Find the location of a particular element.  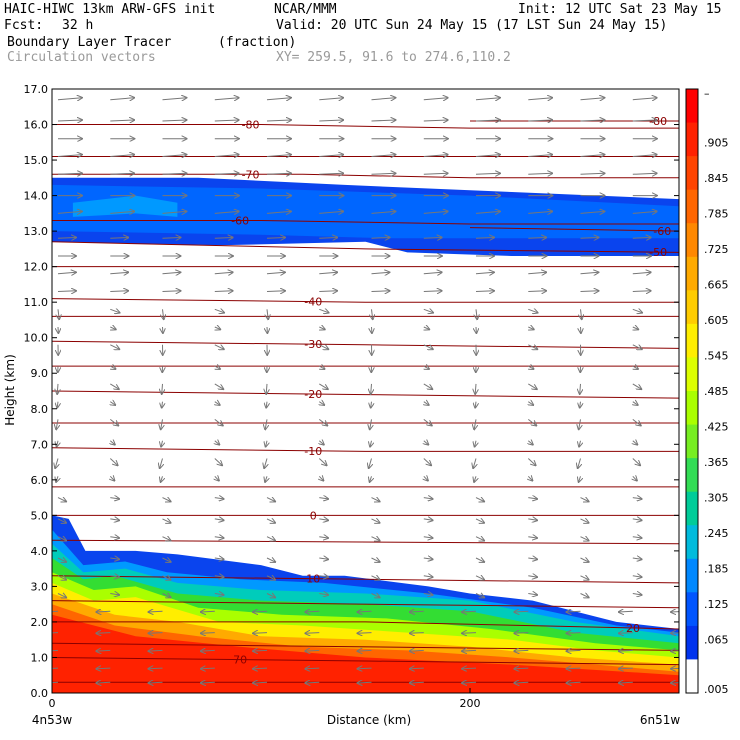

colorbar-label-16: .005 is located at coordinates (716, 689).